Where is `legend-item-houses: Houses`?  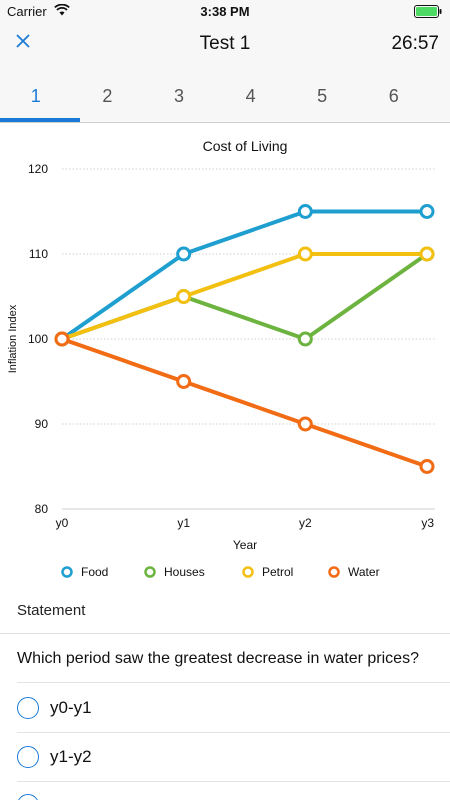
legend-item-houses: Houses is located at coordinates (174, 572).